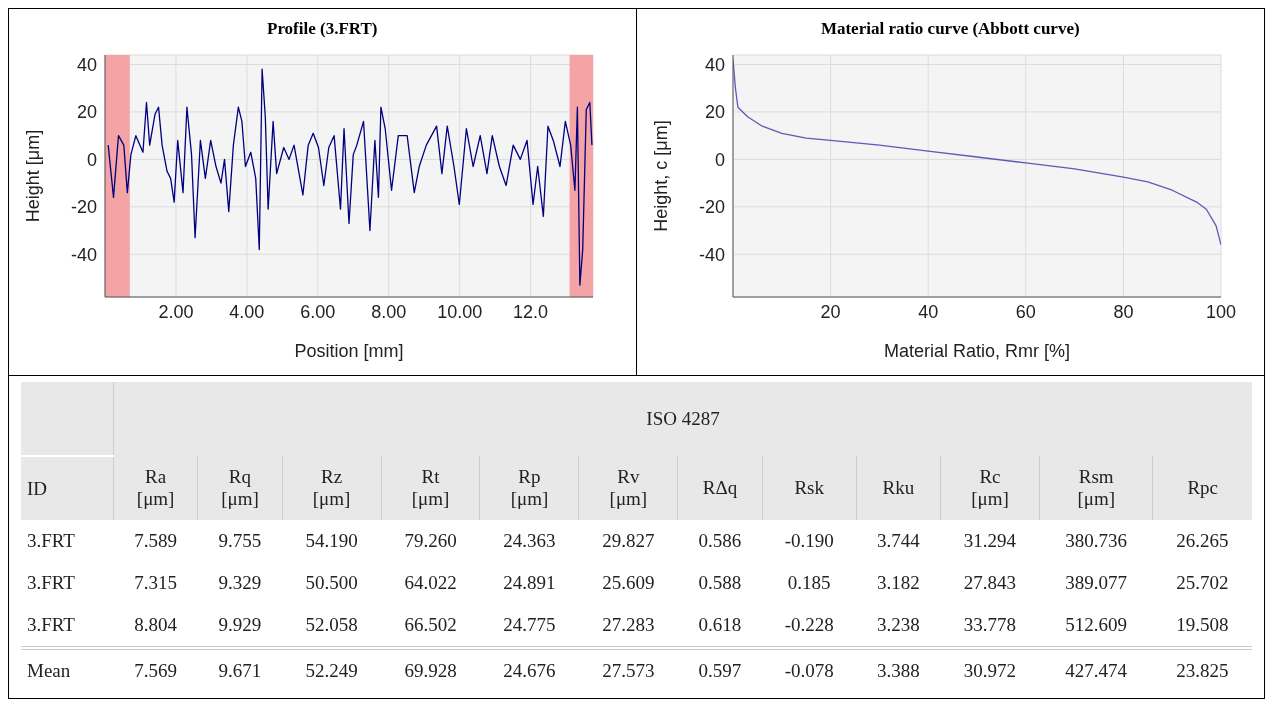 This screenshot has height=714, width=1273. Describe the element at coordinates (898, 488) in the screenshot. I see `category-label: Rku` at that location.